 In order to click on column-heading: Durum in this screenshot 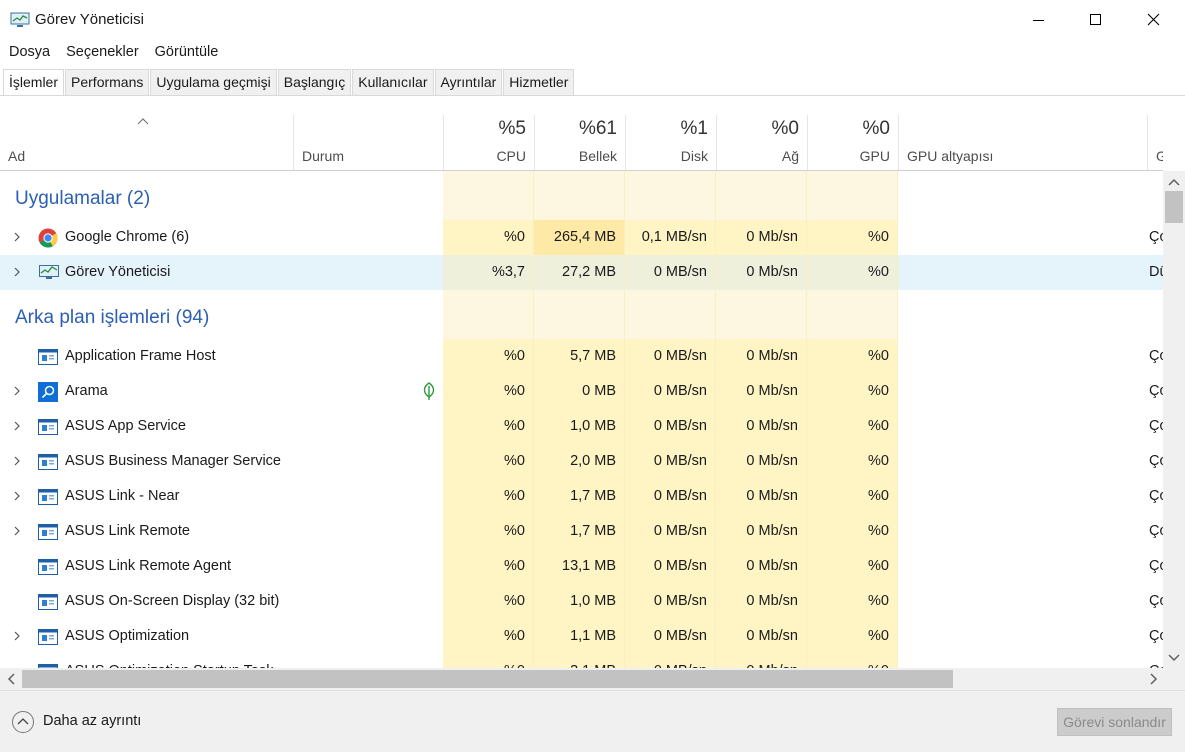, I will do `click(368, 142)`.